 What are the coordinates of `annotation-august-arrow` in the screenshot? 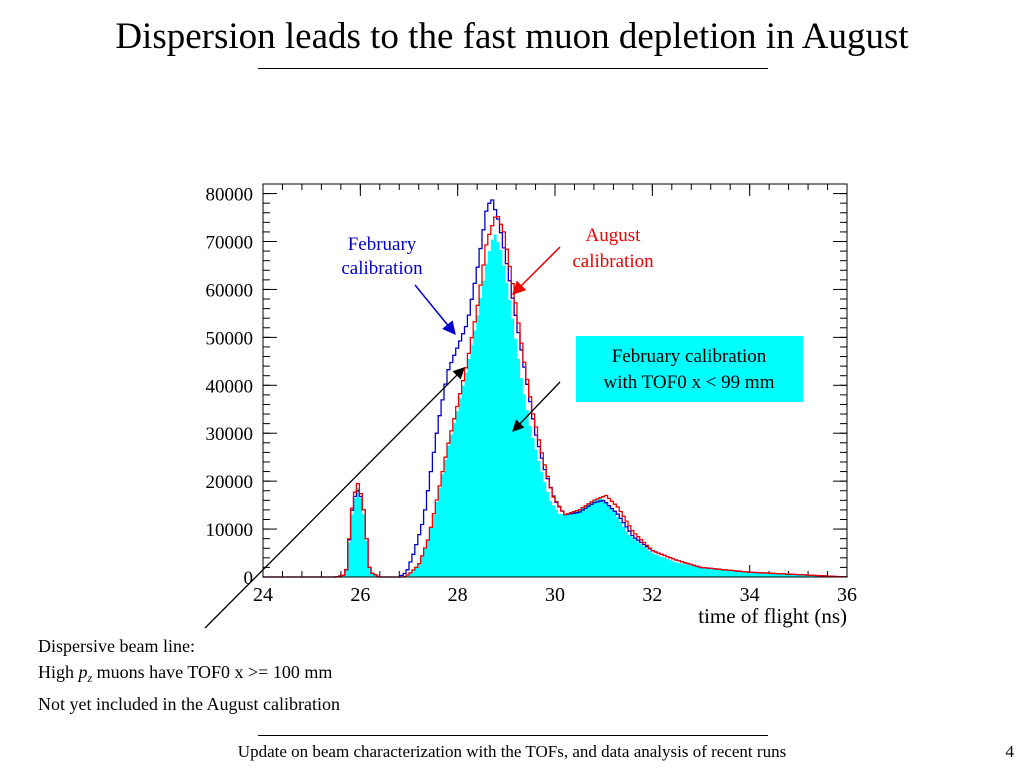 It's located at (536, 270).